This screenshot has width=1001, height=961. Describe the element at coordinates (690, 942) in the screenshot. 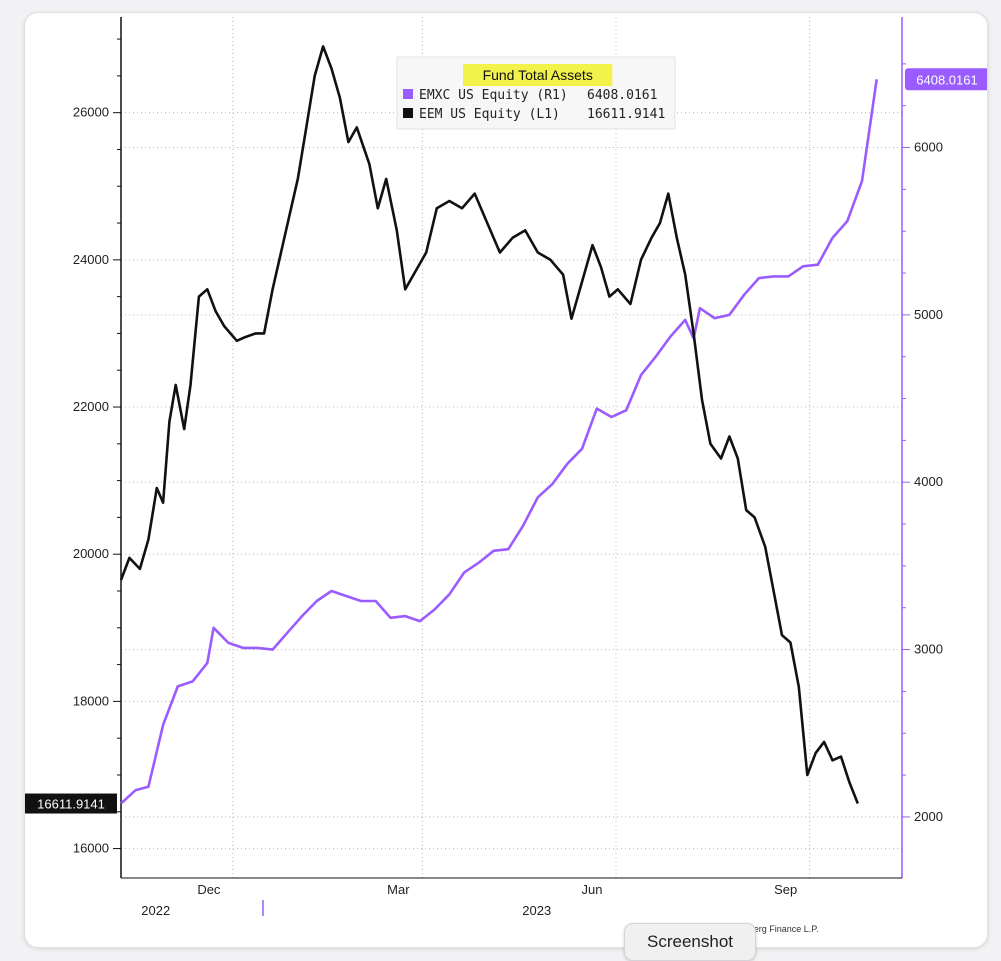

I see `screenshot-button: Screenshot` at that location.